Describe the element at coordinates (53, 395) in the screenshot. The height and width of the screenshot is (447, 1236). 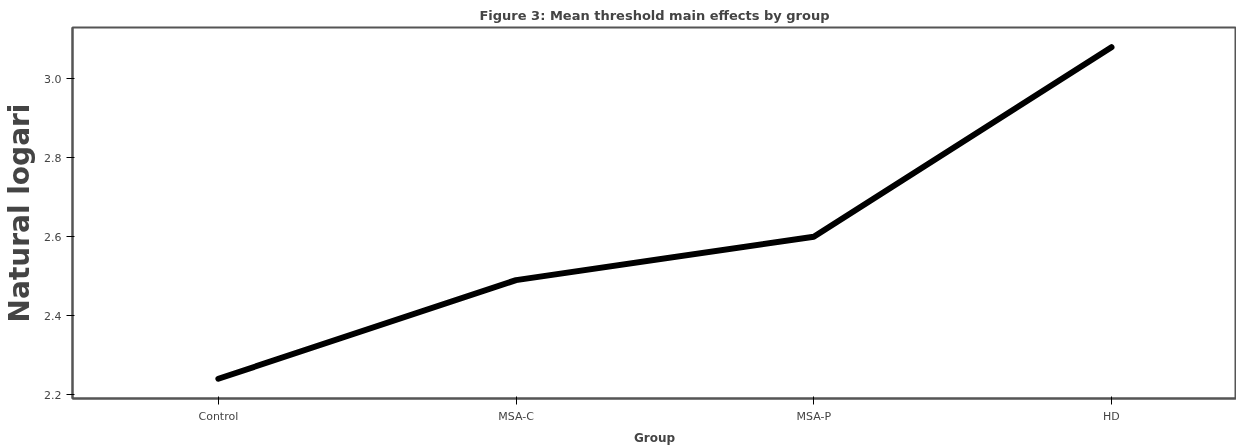
I see `y-tick-label: 2.2` at that location.